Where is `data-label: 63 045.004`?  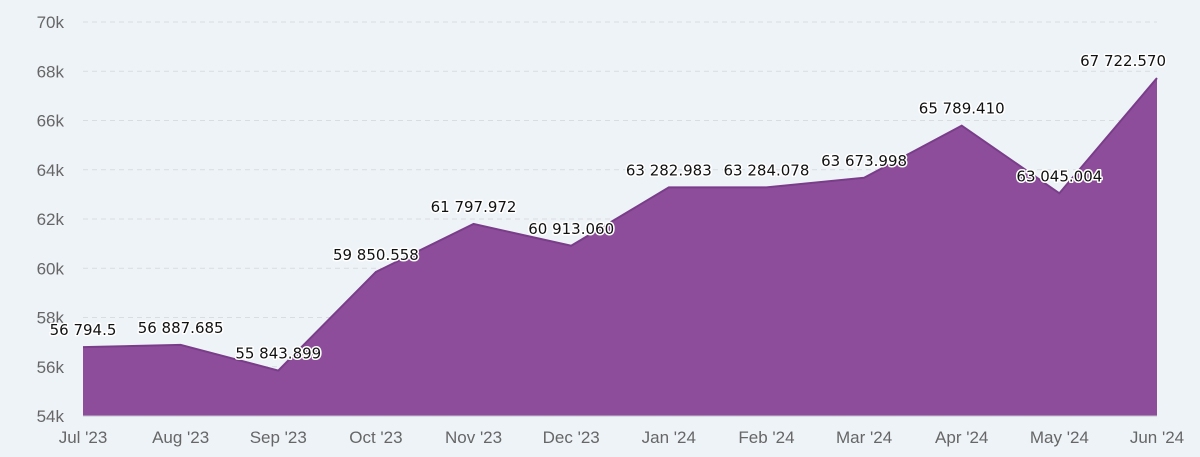
data-label: 63 045.004 is located at coordinates (1059, 176).